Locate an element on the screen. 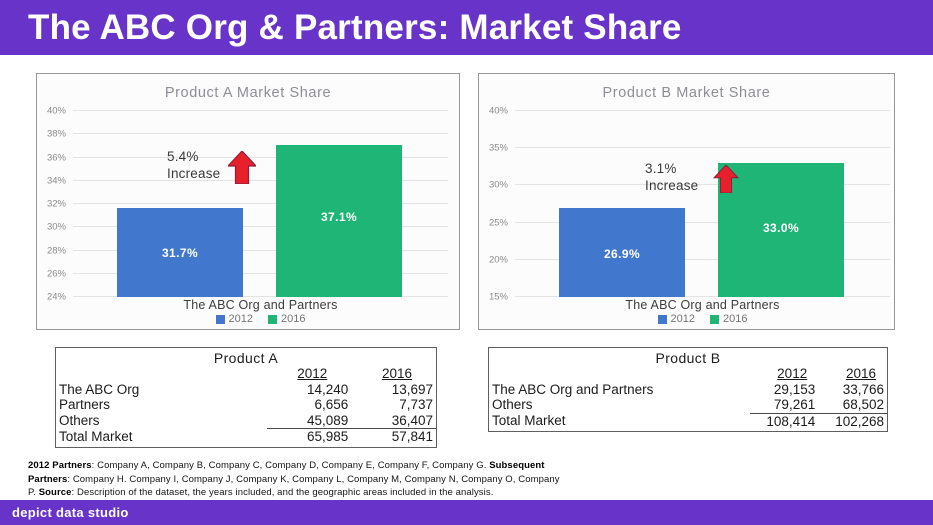 This screenshot has height=525, width=933. cell-value: 29,153 is located at coordinates (794, 389).